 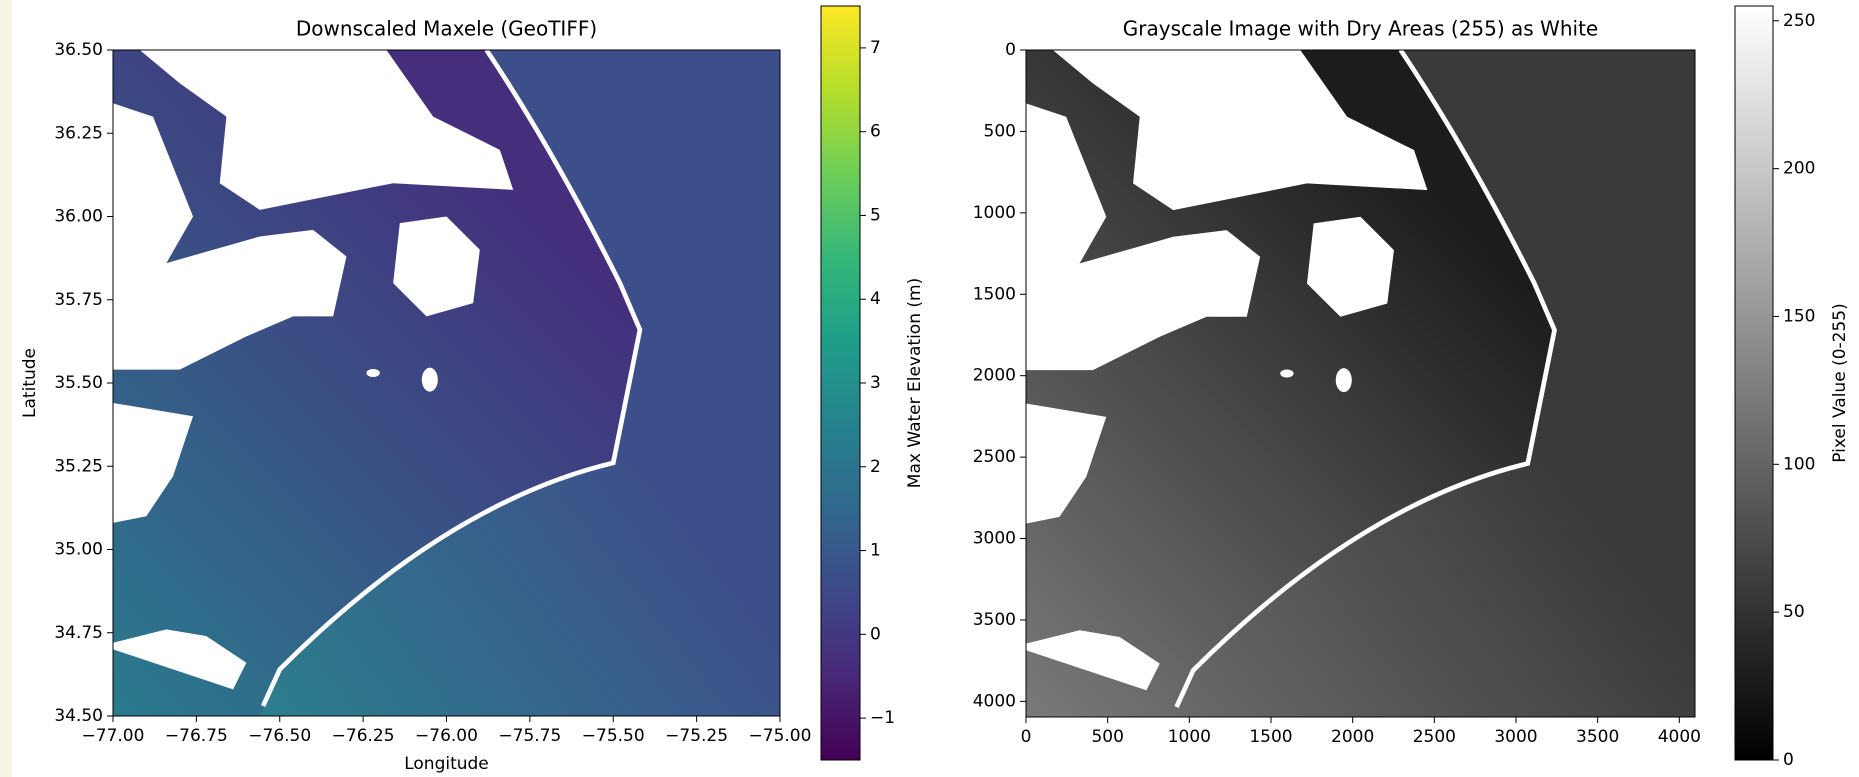 What do you see at coordinates (994, 376) in the screenshot?
I see `y-tick-label: 2000` at bounding box center [994, 376].